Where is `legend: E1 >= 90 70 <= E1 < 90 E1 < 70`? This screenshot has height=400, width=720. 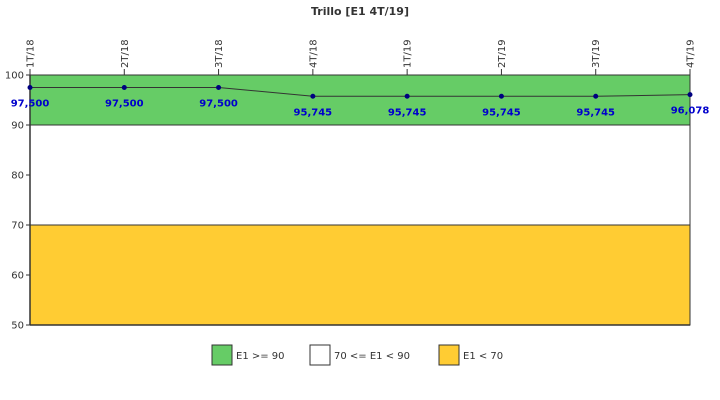 legend: E1 >= 90 70 <= E1 < 90 E1 < 70 is located at coordinates (357, 355).